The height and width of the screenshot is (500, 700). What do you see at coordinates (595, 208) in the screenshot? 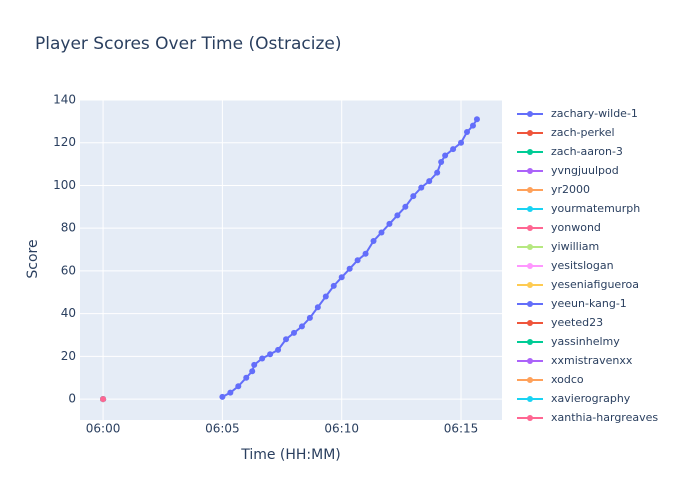
I see `legend-label: yourmatemurph` at bounding box center [595, 208].